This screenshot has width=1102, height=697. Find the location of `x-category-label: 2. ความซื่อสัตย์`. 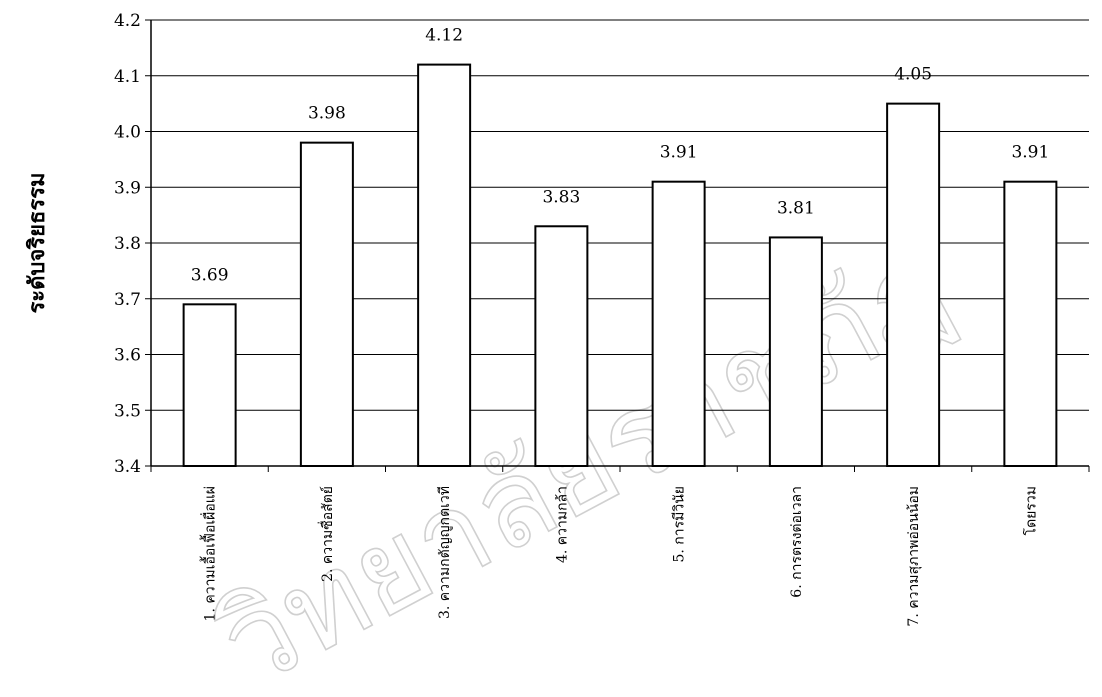

x-category-label: 2. ความซื่อสัตย์ is located at coordinates (327, 534).